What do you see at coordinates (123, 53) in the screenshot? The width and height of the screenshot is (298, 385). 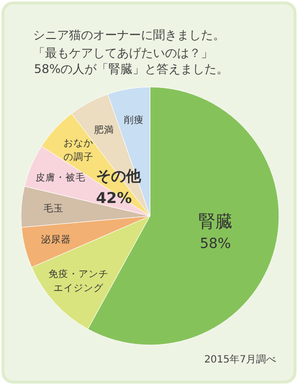 I see `chart-subtitle: 「最もケアしてあげたいのは？」` at bounding box center [123, 53].